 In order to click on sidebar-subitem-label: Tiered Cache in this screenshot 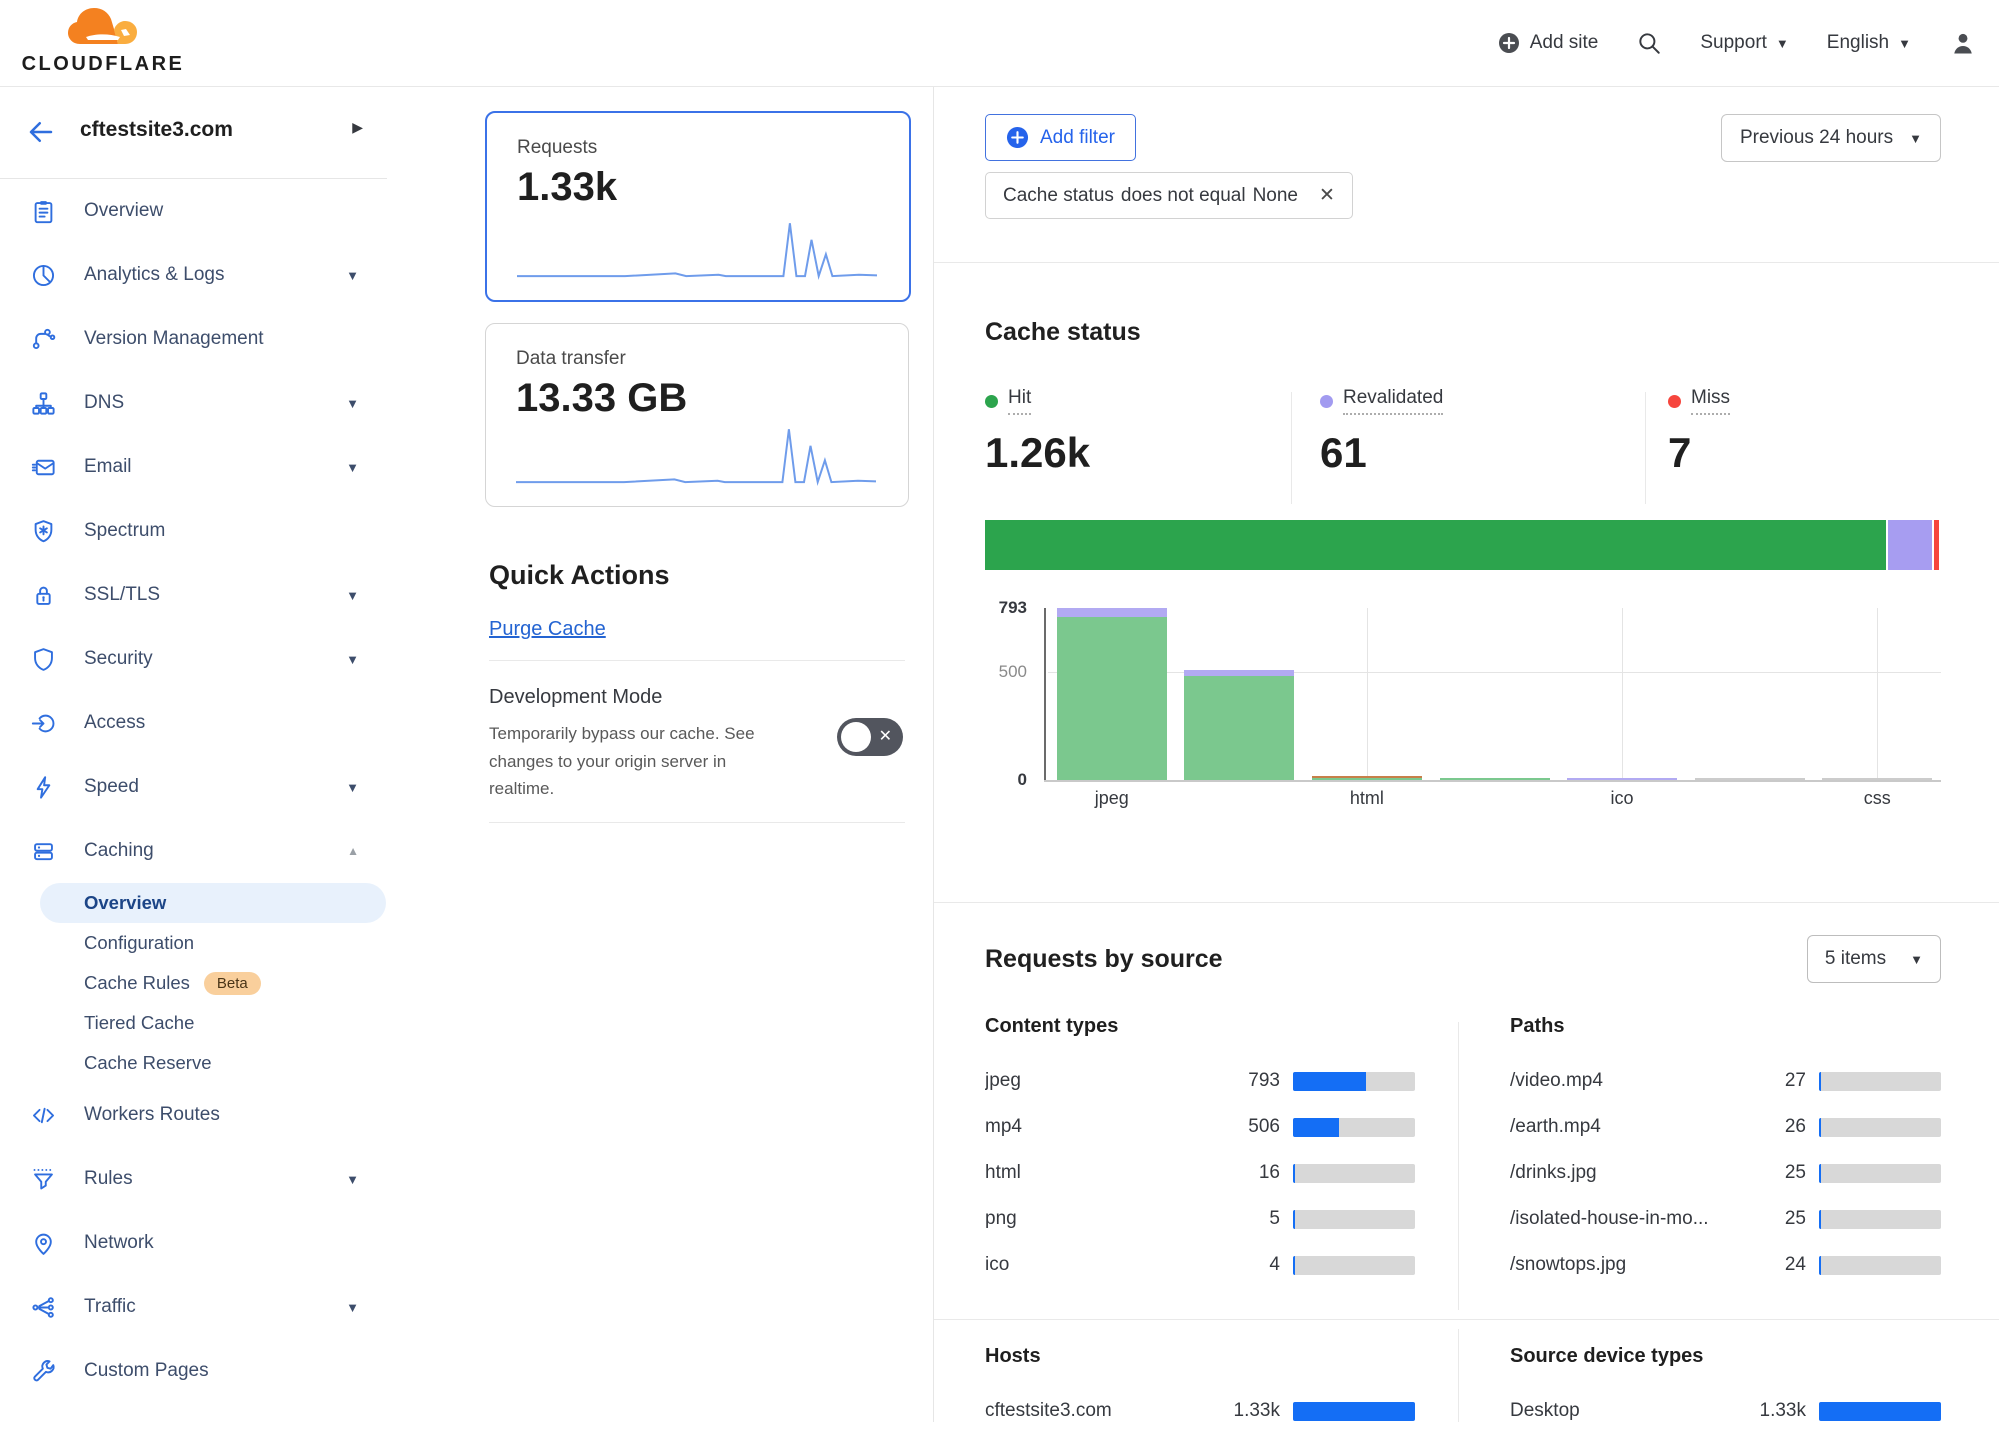, I will do `click(139, 1022)`.